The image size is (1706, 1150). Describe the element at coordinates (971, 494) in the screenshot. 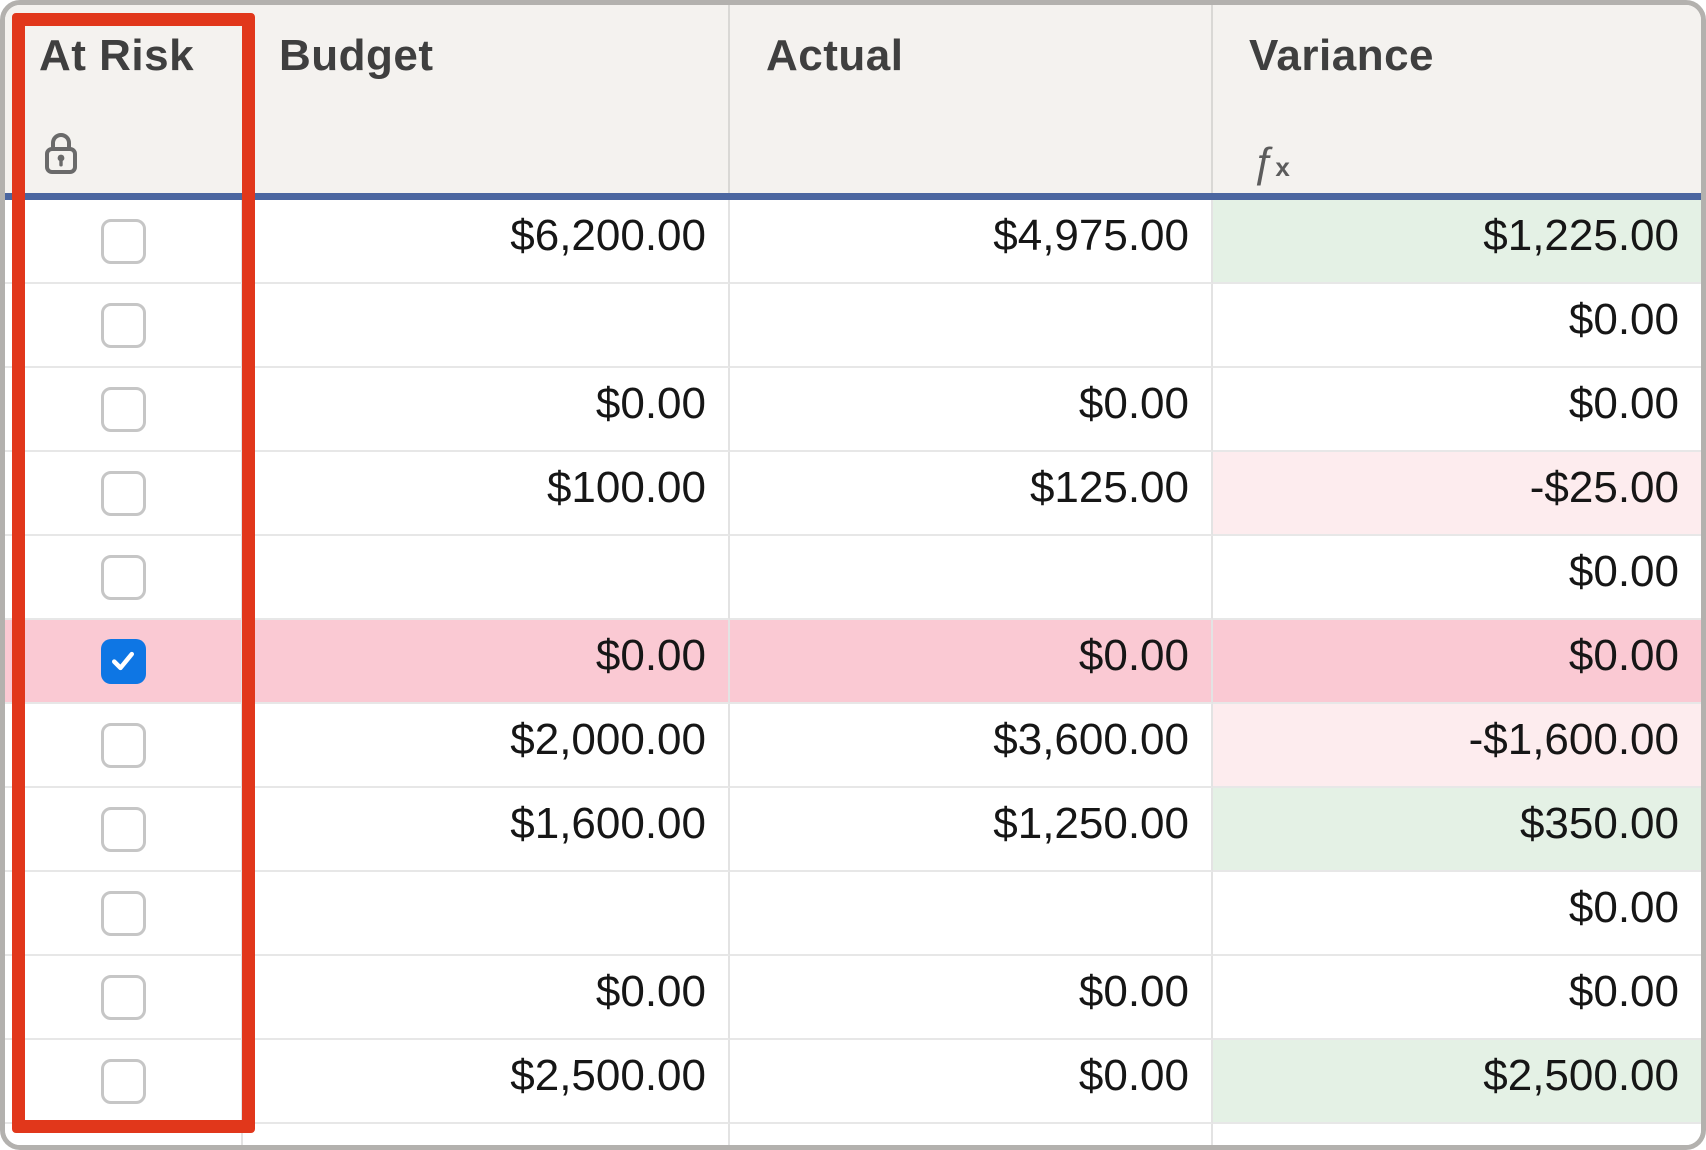

I see `actual-cell: $125.00` at that location.